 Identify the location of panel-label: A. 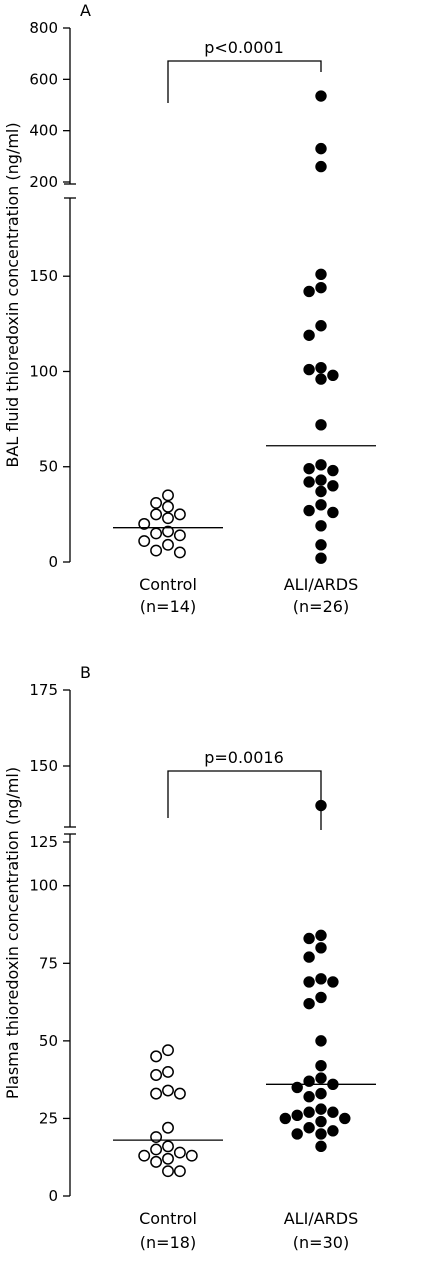
(85, 10).